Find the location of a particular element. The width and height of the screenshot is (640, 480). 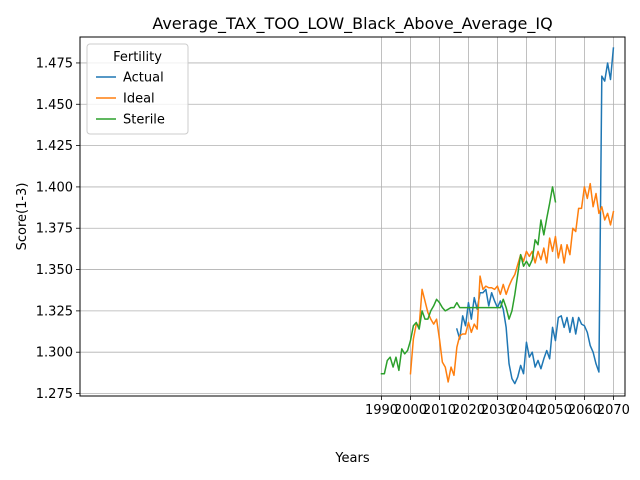

legend-items: Actual Ideal Sterile is located at coordinates (130, 99).